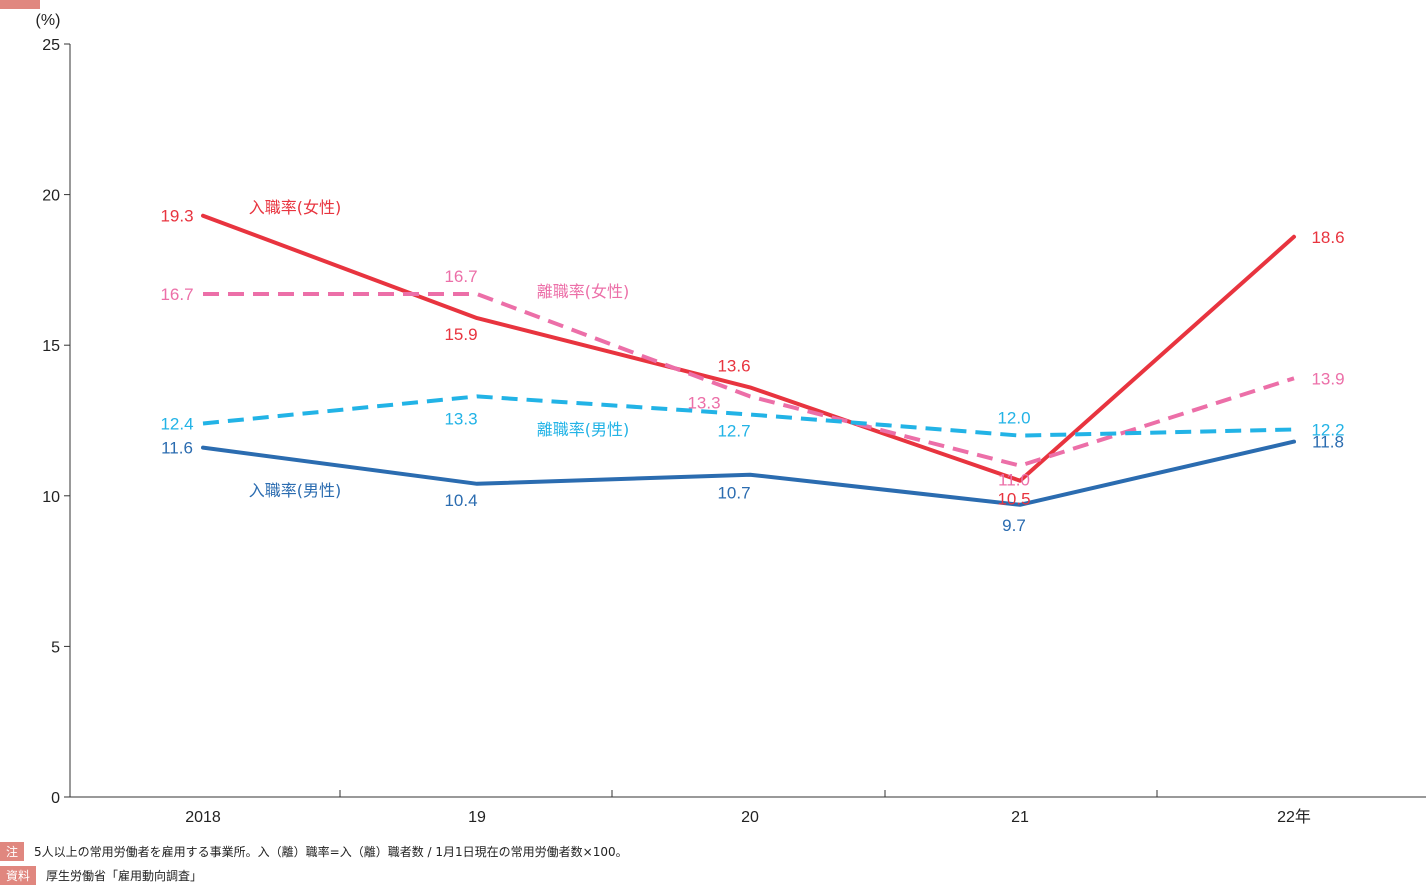 The height and width of the screenshot is (885, 1426). Describe the element at coordinates (583, 429) in the screenshot. I see `series-name-label: 離職率(男性)` at that location.